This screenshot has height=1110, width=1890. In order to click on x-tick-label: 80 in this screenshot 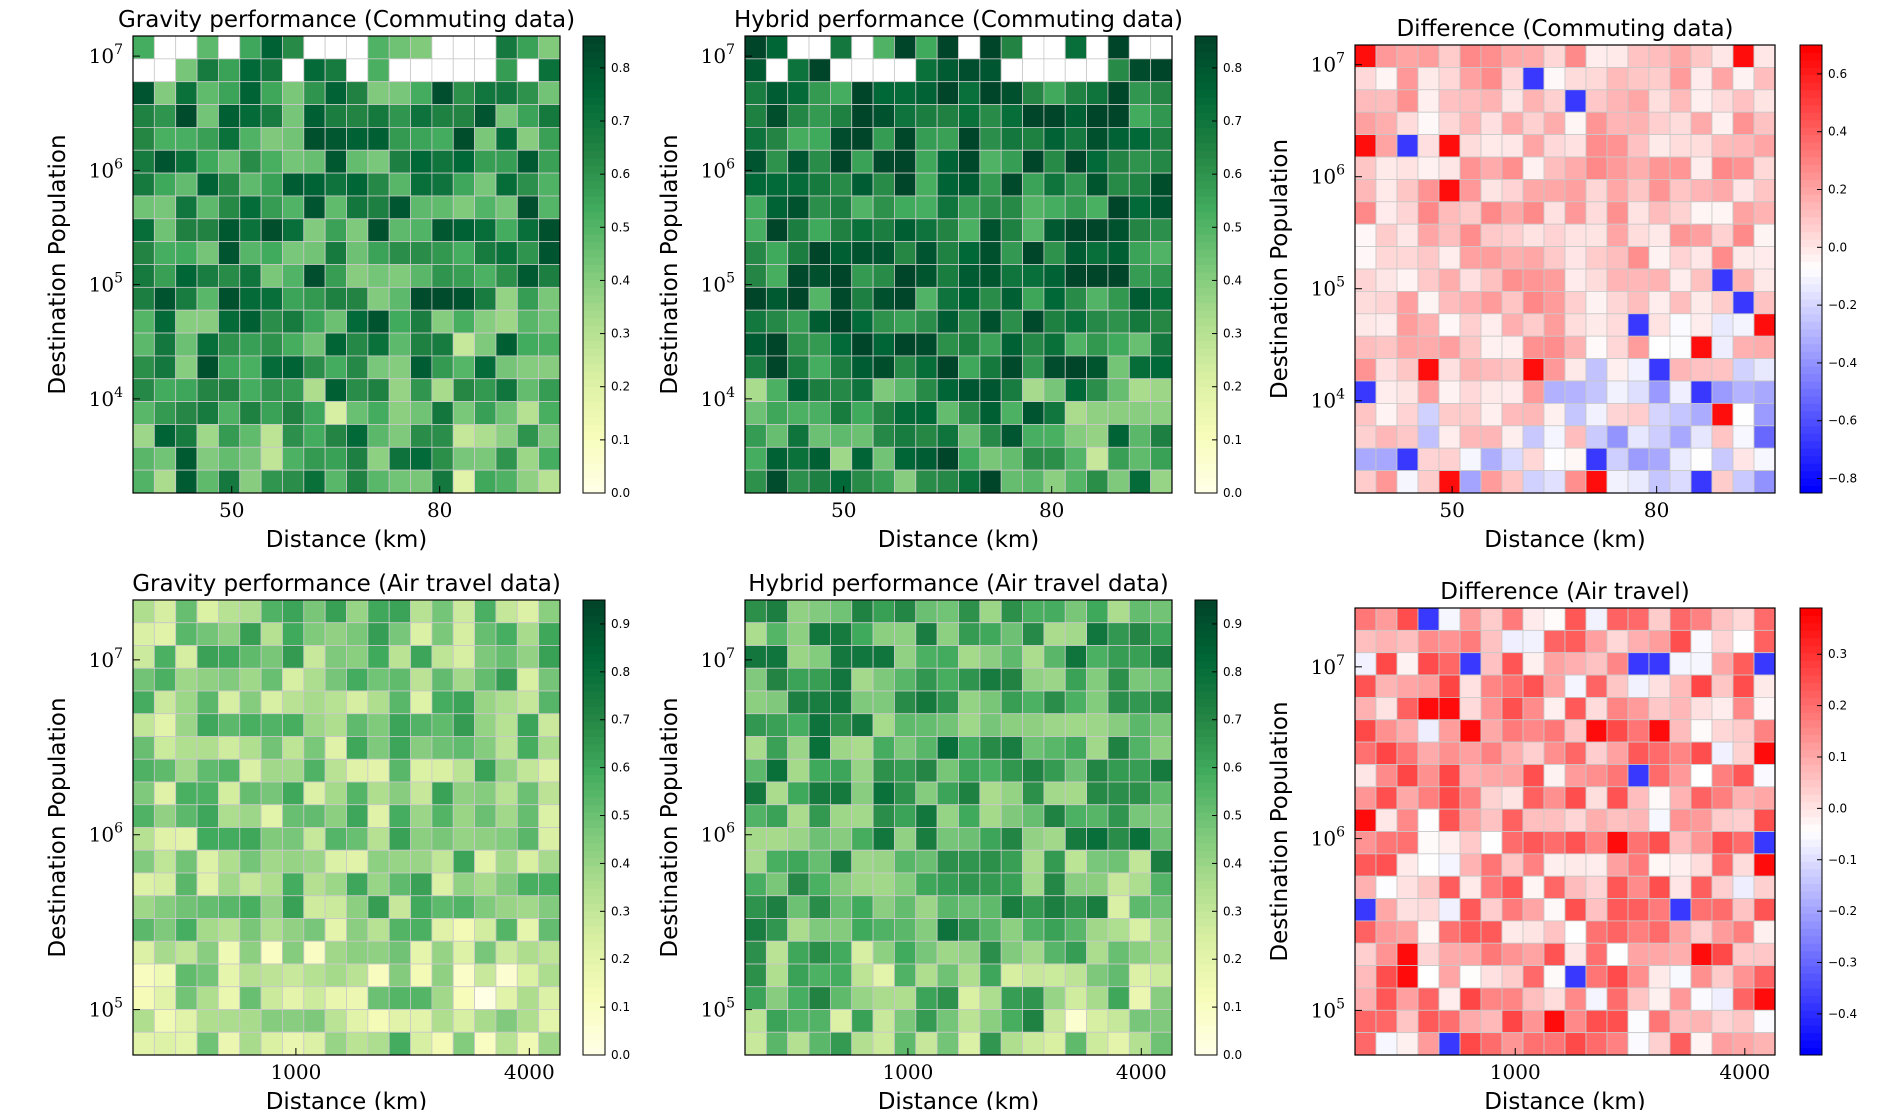, I will do `click(1656, 510)`.